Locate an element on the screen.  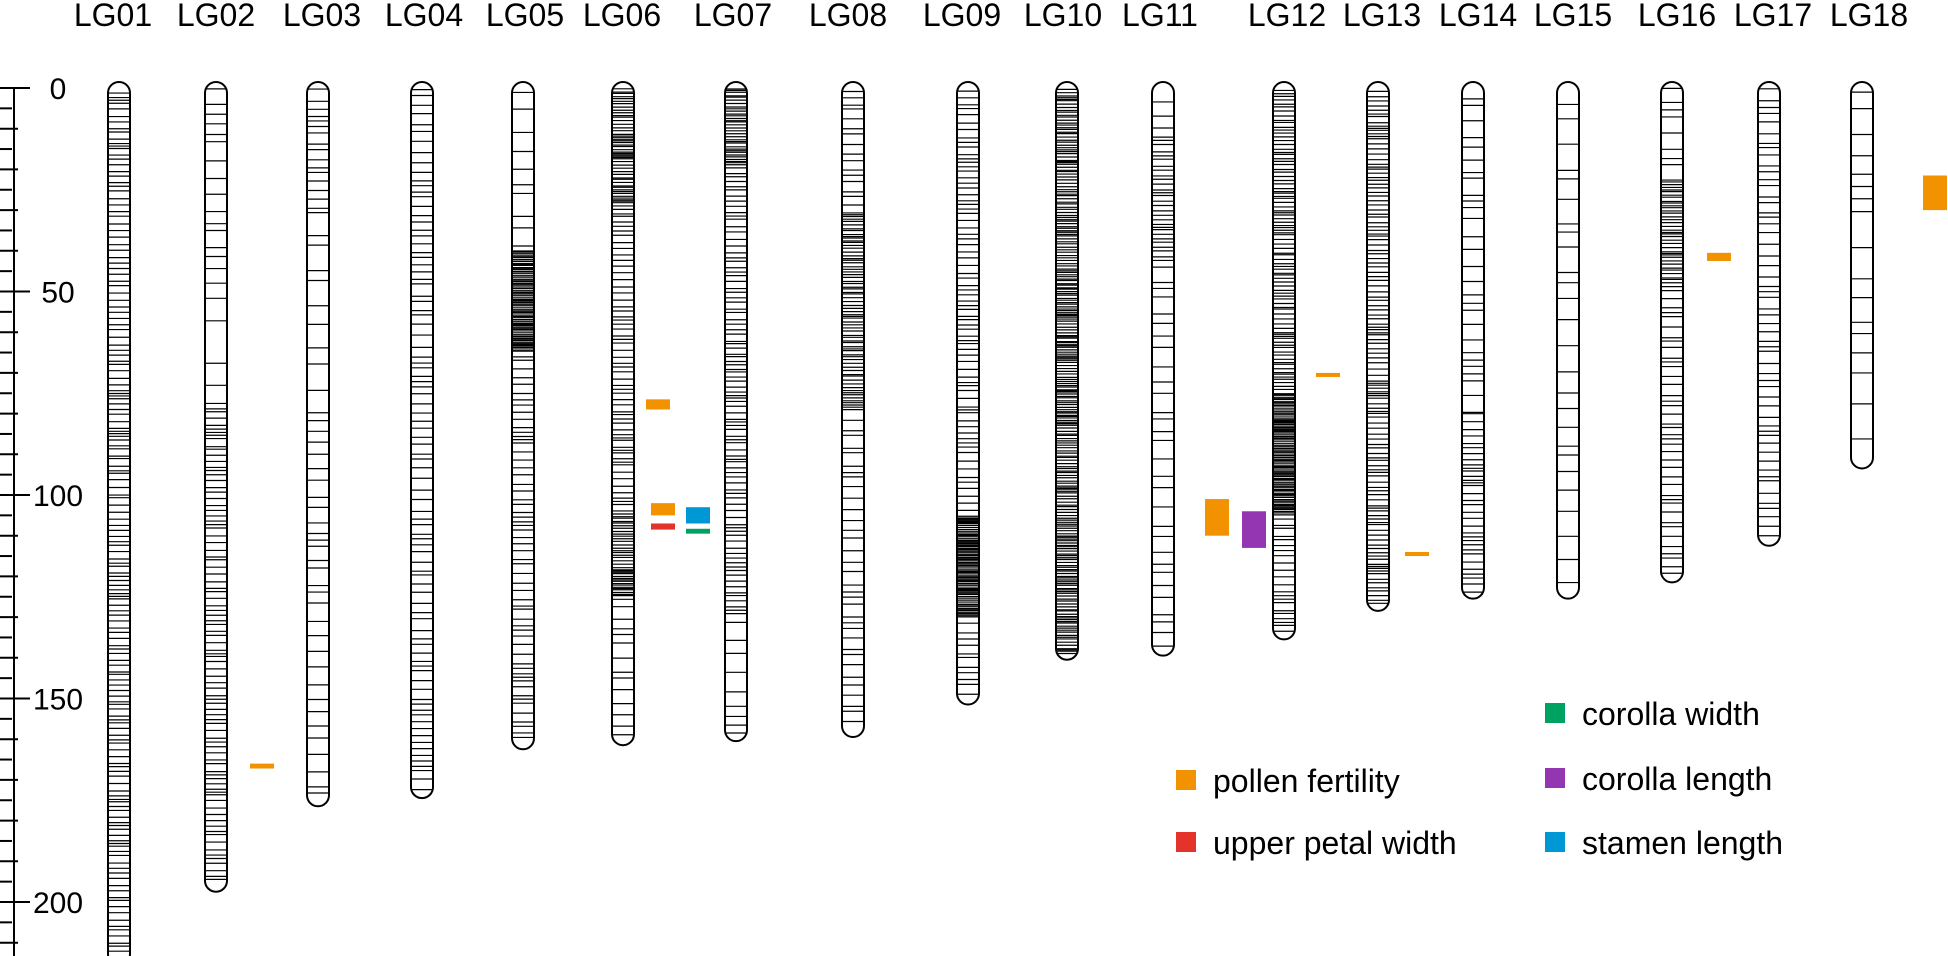
qtl-pollen-fertility-lg16 is located at coordinates (1719, 256).